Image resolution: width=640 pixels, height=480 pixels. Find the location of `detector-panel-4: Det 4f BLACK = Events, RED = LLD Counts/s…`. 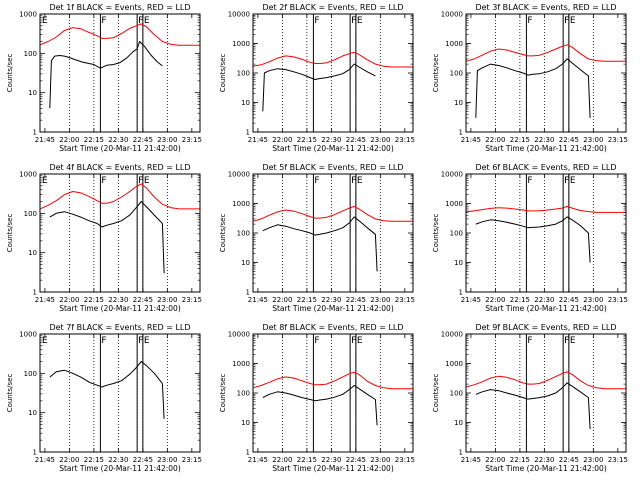

detector-panel-4: Det 4f BLACK = Events, RED = LLD Counts/s… is located at coordinates (104, 238).